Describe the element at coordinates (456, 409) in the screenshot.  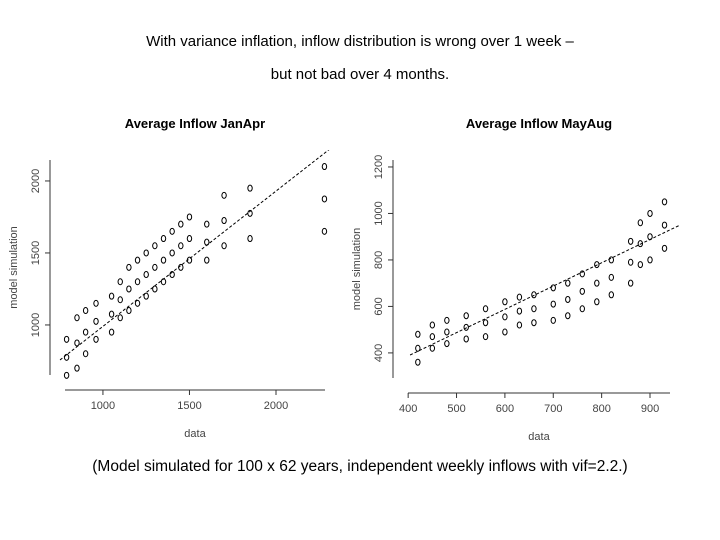
I see `x-tick-label: 500` at that location.